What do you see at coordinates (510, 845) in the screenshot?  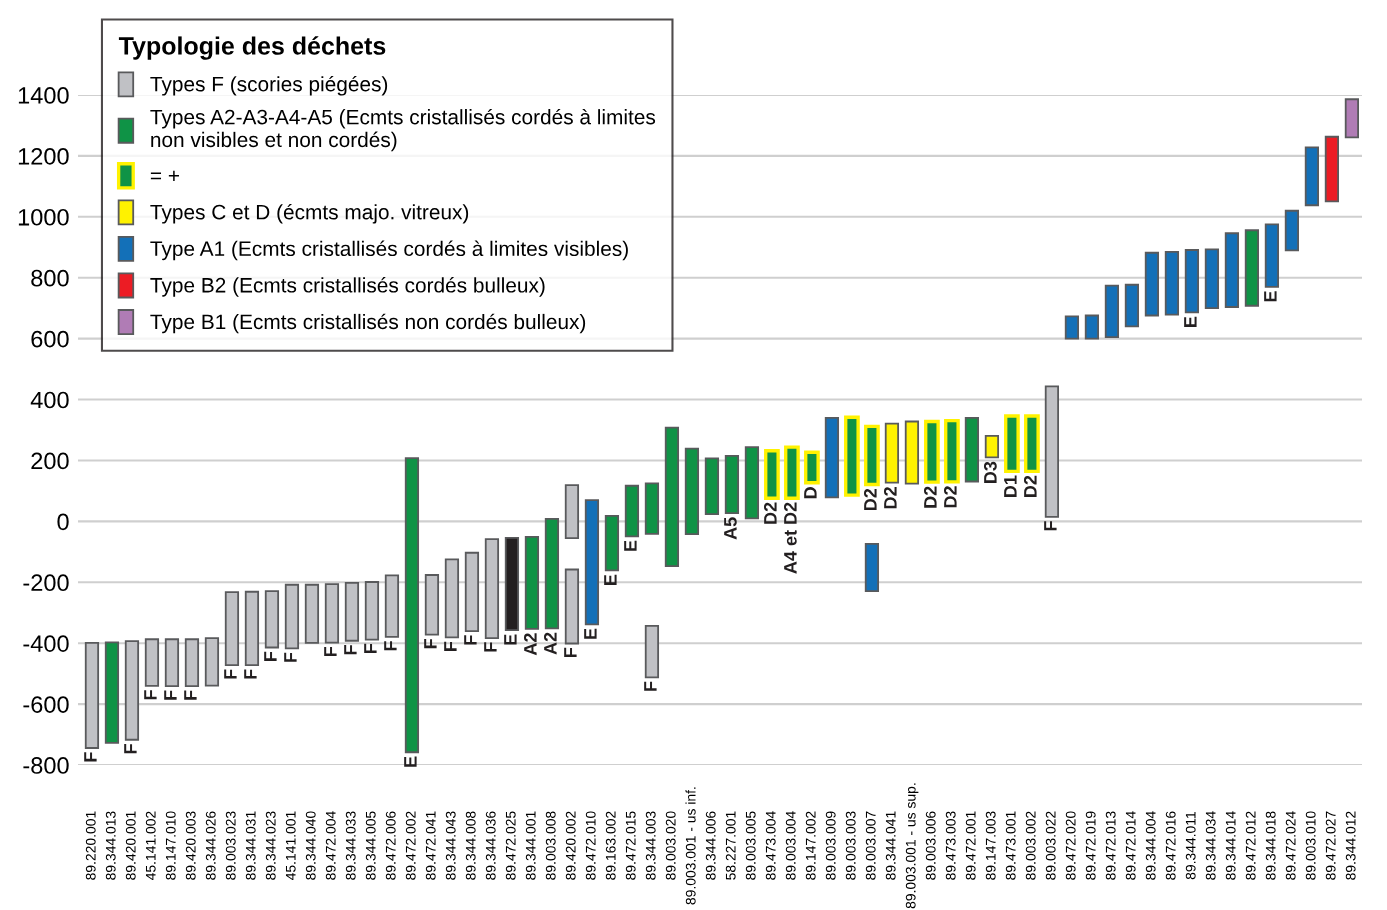 I see `x-tick-label: 89.472.025` at bounding box center [510, 845].